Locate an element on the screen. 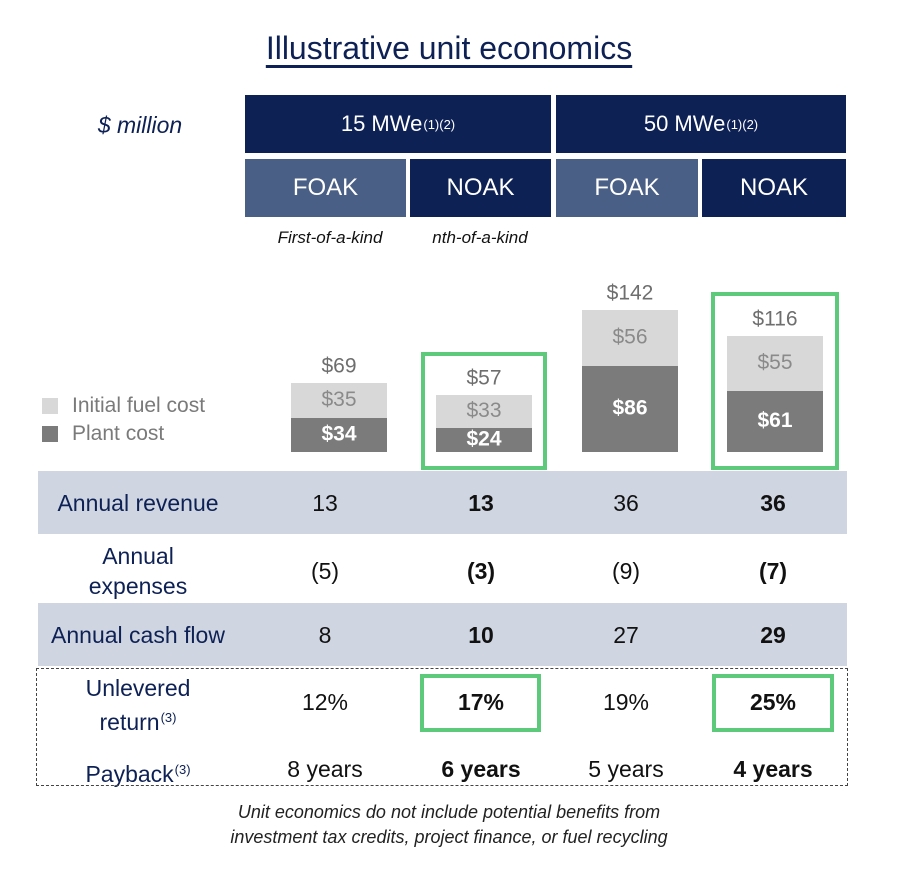 Image resolution: width=898 pixels, height=878 pixels. row-label-cash-flow: Annual cash flow is located at coordinates (138, 635).